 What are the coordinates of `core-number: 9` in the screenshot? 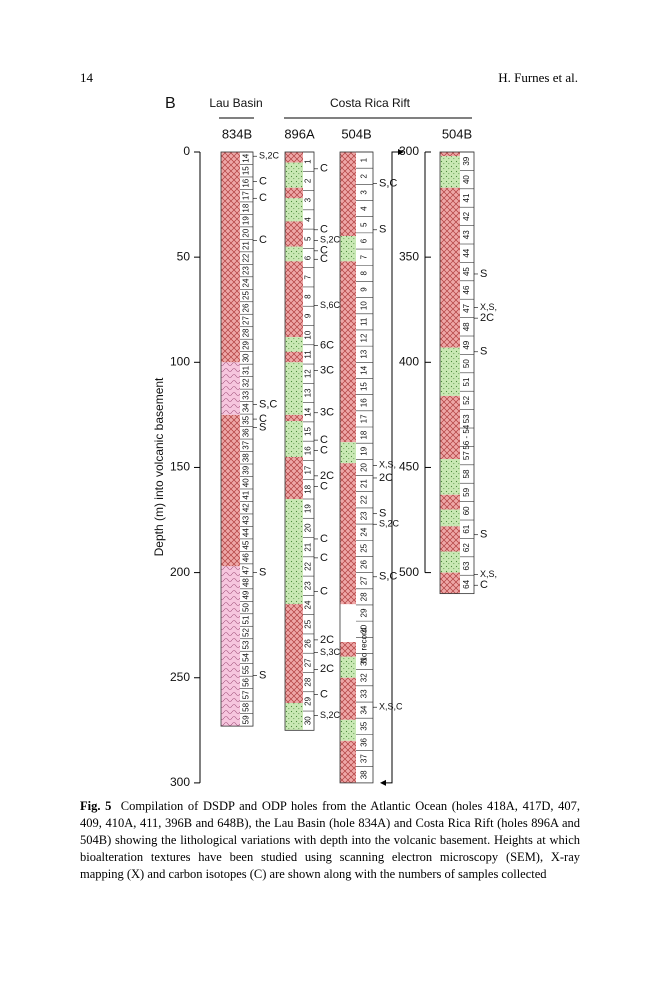 It's located at (364, 289).